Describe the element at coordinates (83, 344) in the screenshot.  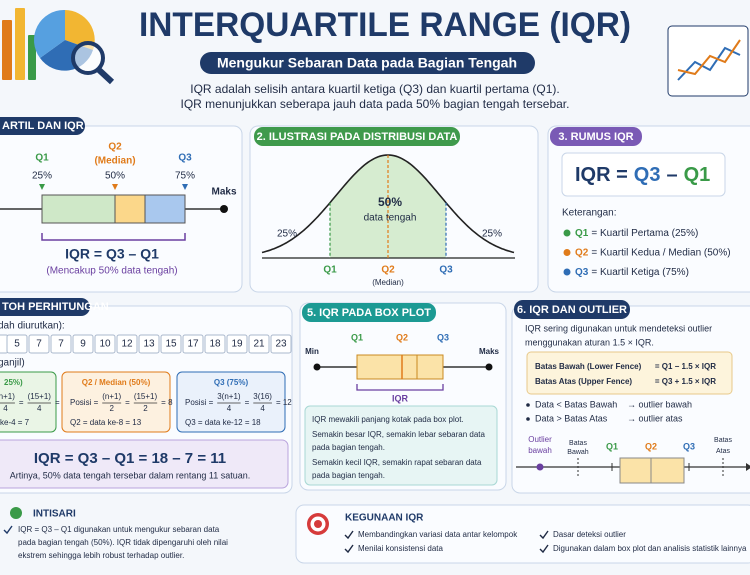
I see `number: 9` at that location.